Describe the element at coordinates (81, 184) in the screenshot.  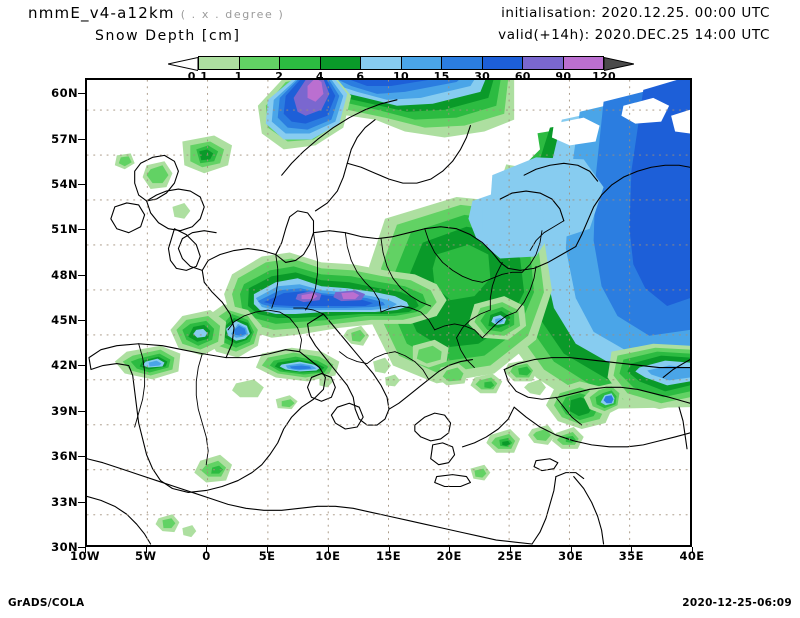
I see `y-tick-mark-54N` at that location.